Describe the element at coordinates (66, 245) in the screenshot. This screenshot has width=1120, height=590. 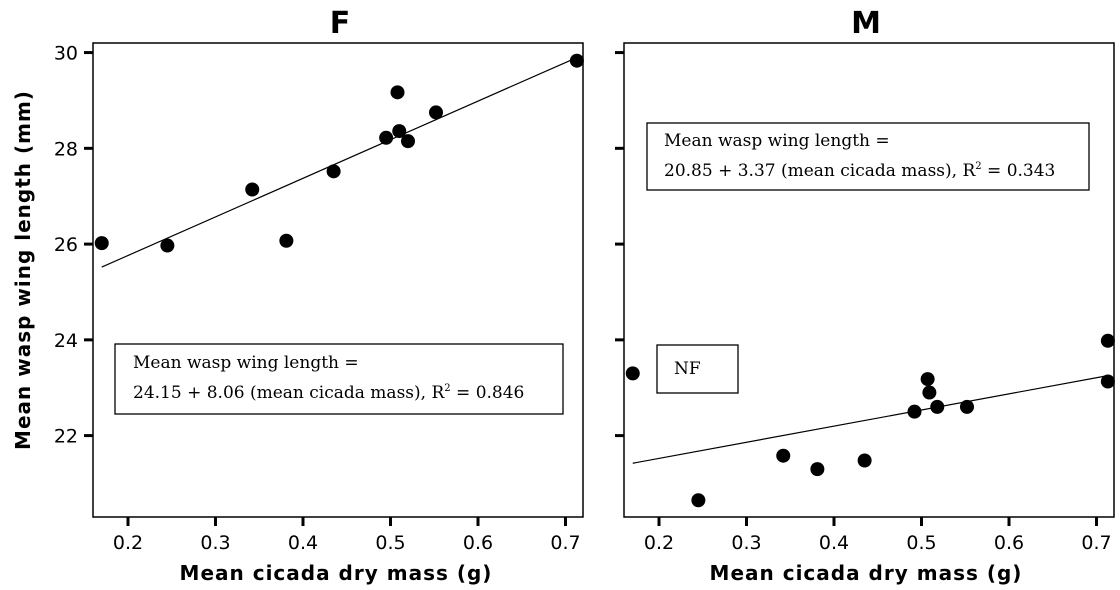
I see `y-tick-label: 26` at that location.